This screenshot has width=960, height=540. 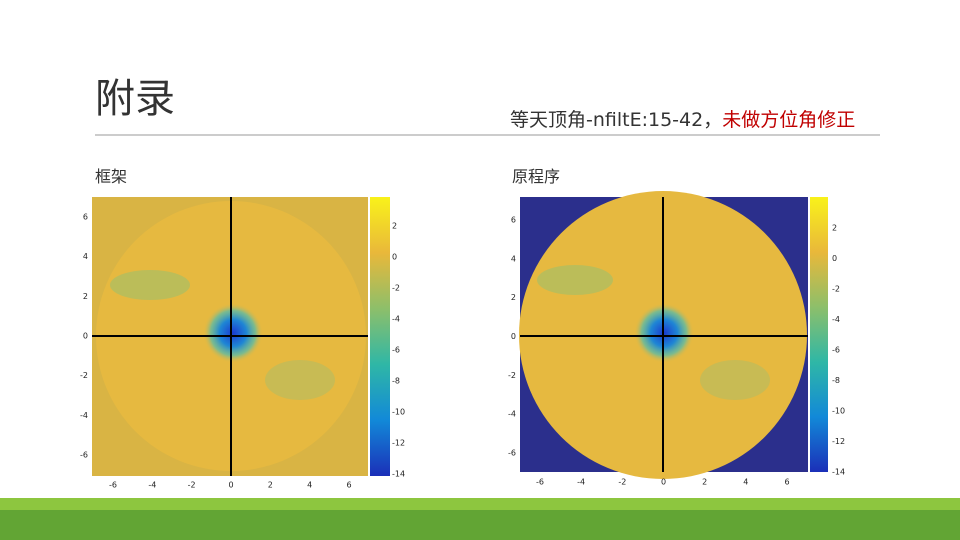 I want to click on title: 附录, so click(x=135, y=99).